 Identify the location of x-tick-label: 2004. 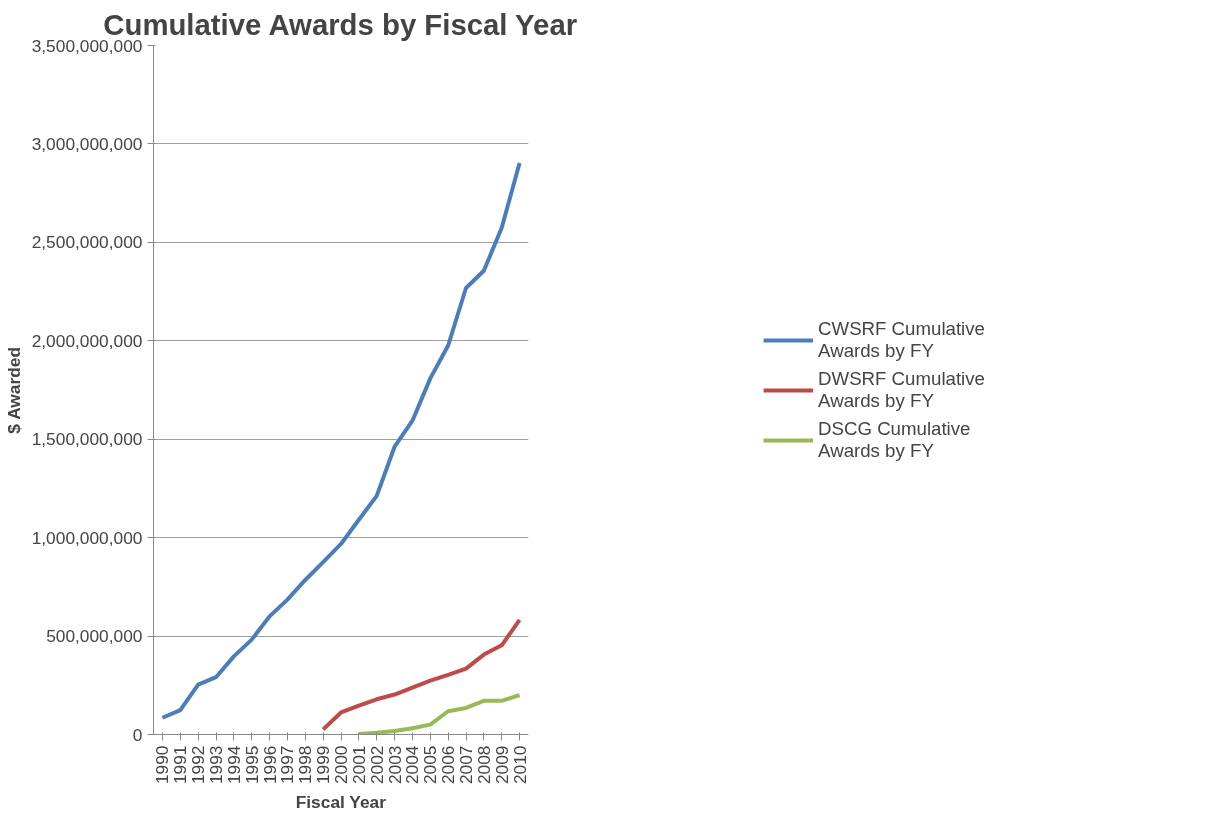
(412, 765).